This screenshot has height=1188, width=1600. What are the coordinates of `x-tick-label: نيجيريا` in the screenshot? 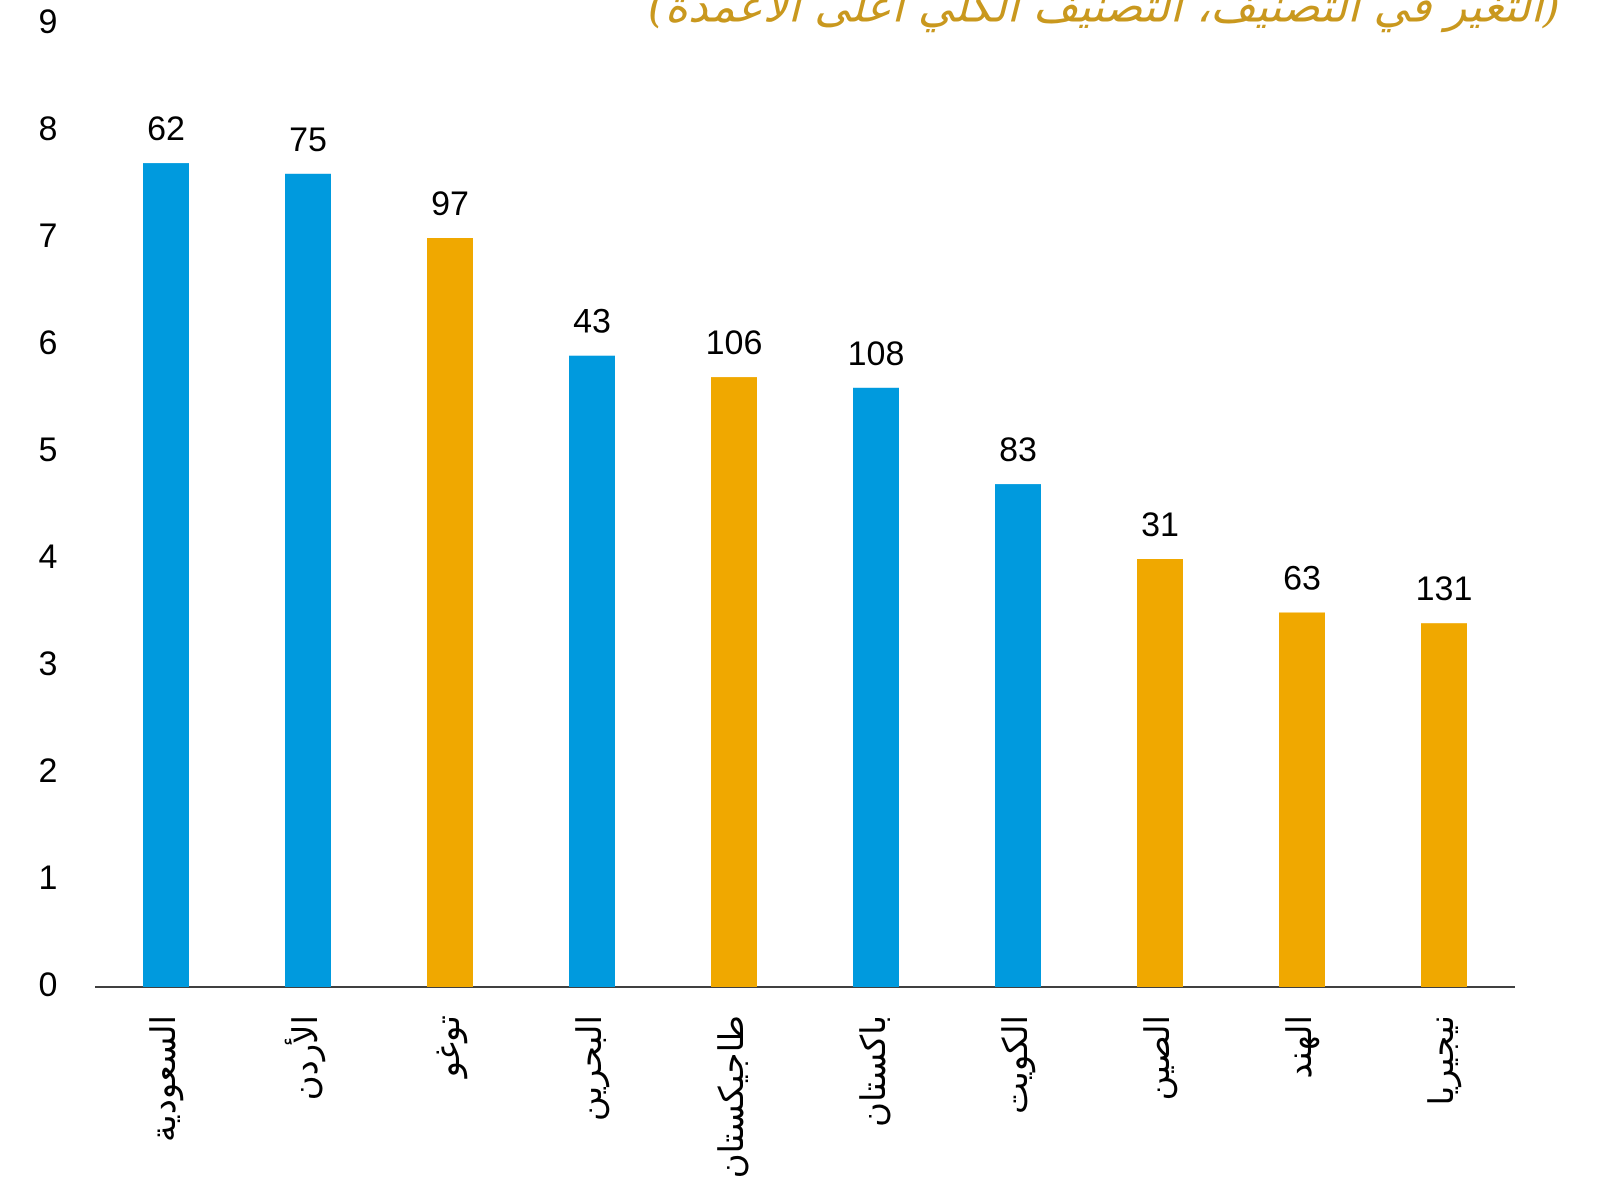 It's located at (1442, 1060).